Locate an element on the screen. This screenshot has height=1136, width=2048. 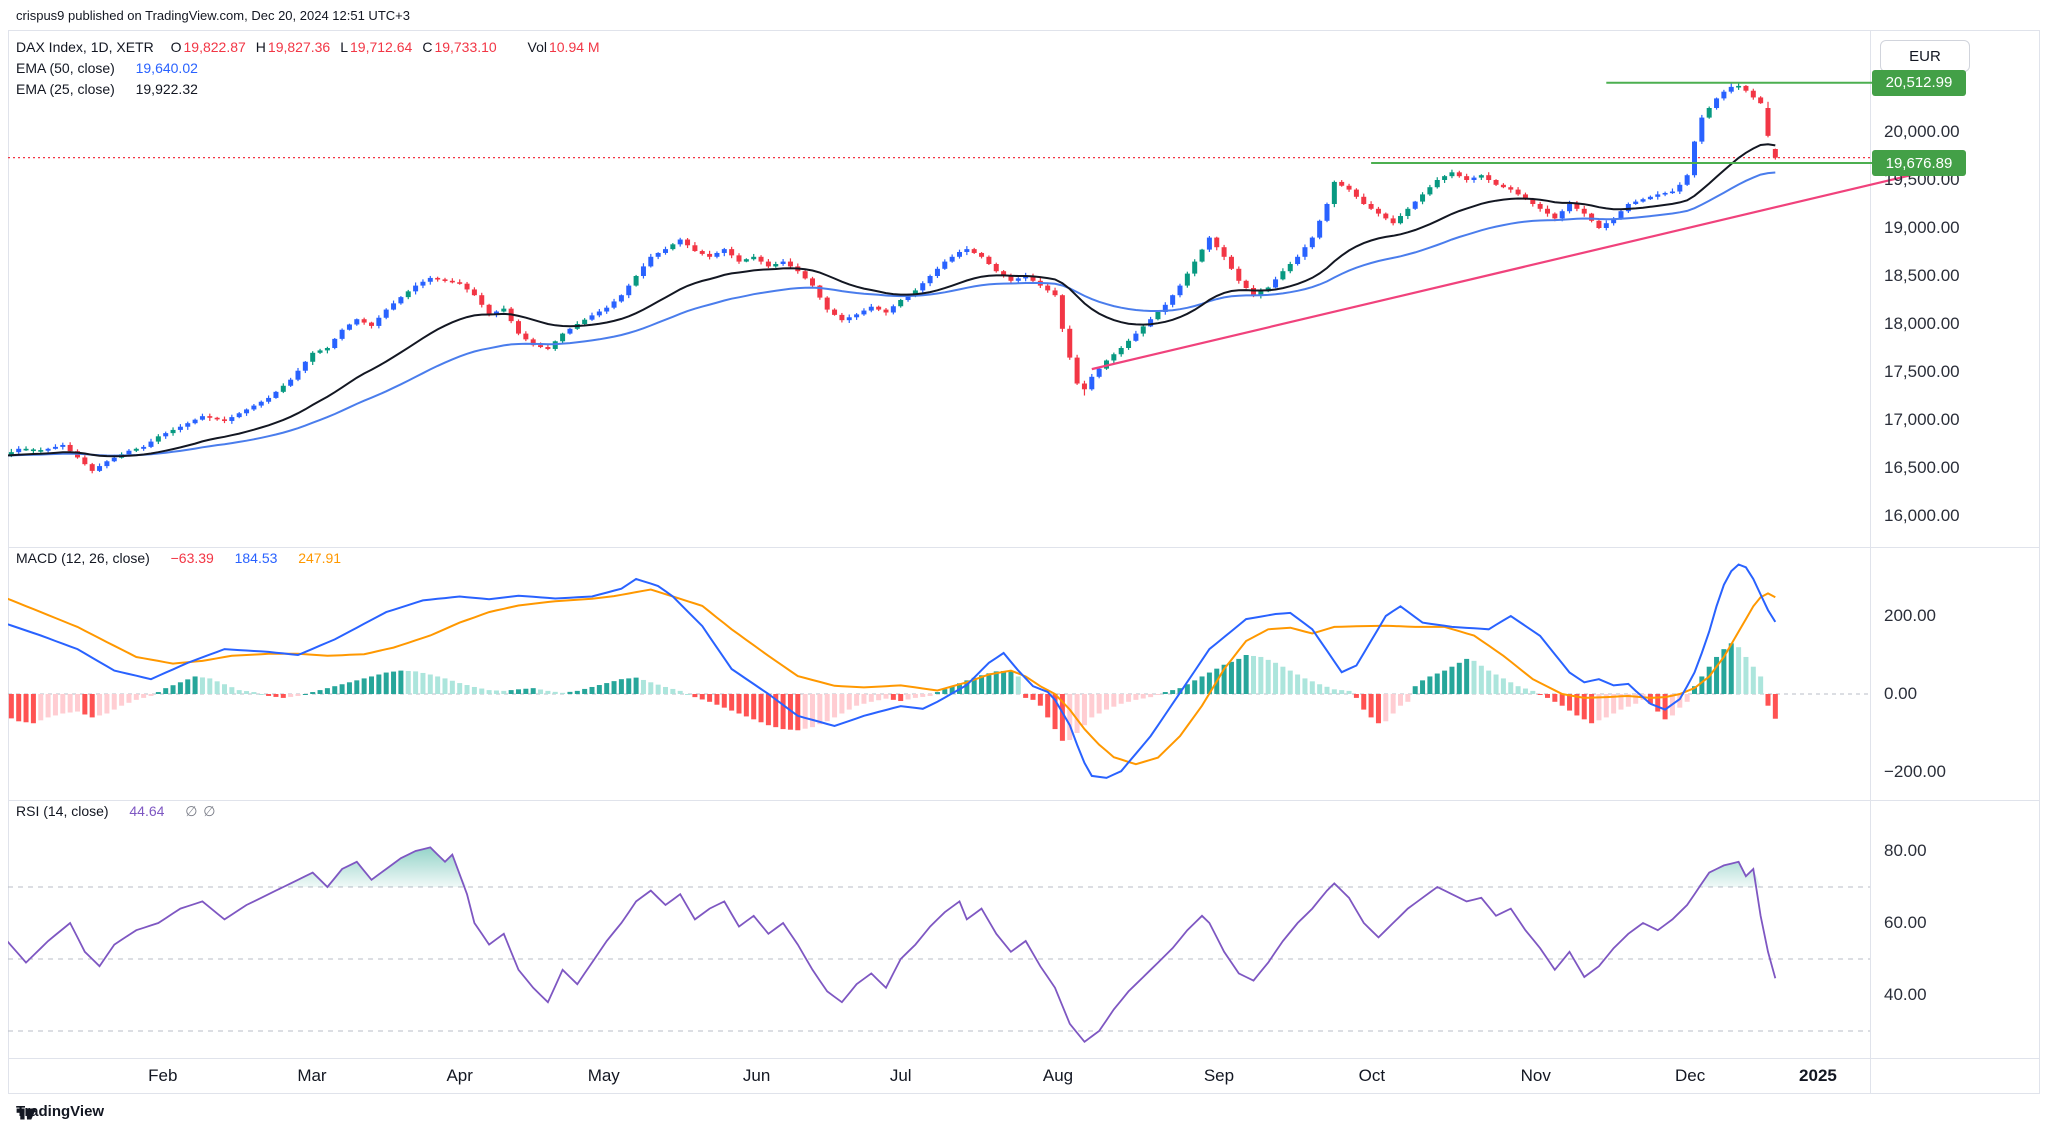
ema50-value: 19,640.02 is located at coordinates (166, 68).